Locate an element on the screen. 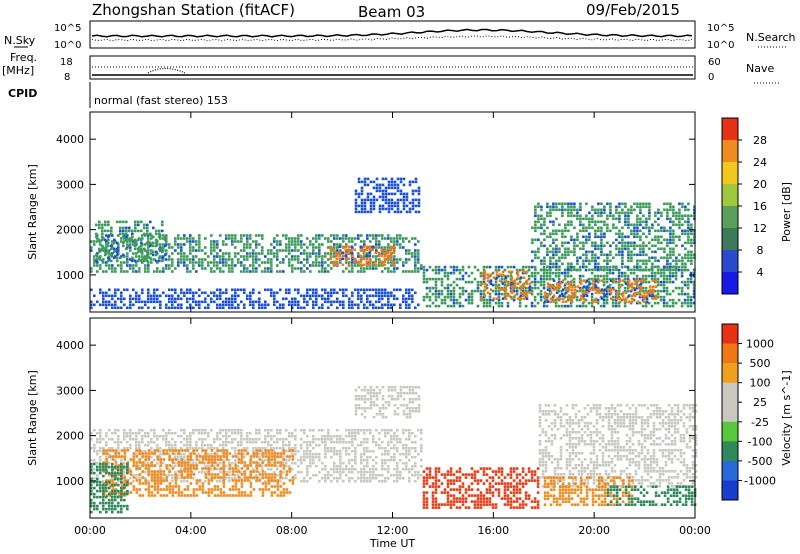  power-colorbar-label: 8 is located at coordinates (760, 250).